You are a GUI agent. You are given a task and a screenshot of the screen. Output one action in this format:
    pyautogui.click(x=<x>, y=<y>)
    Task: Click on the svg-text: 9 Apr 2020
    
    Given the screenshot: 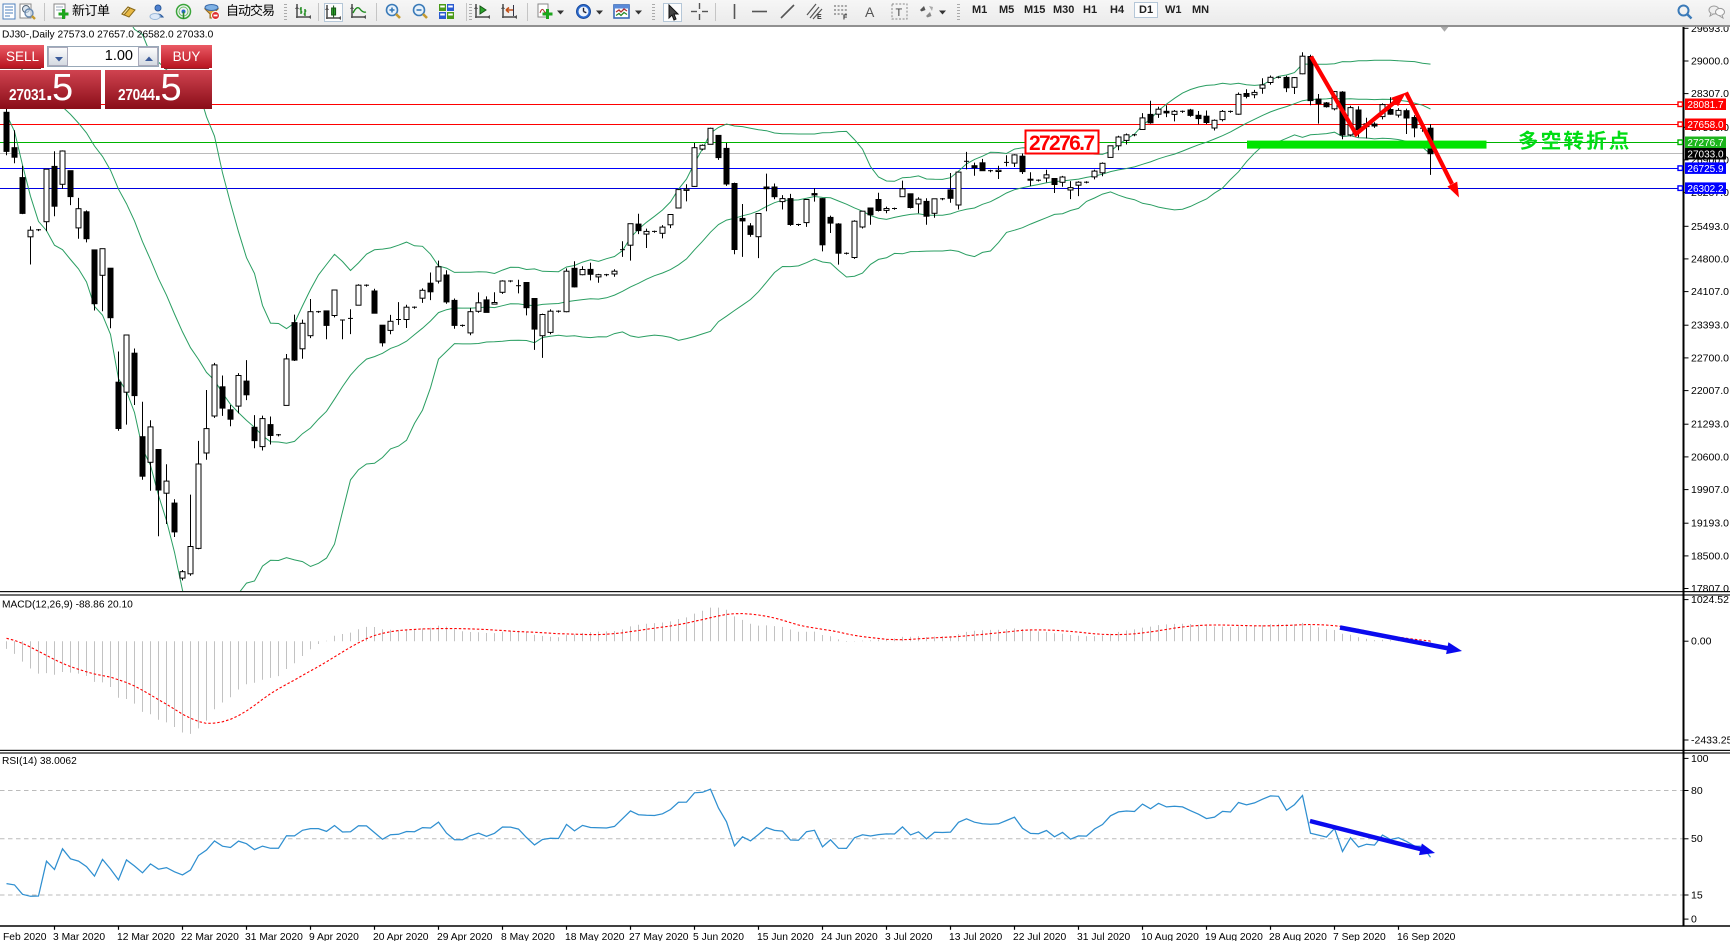 What is the action you would take?
    pyautogui.click(x=334, y=936)
    